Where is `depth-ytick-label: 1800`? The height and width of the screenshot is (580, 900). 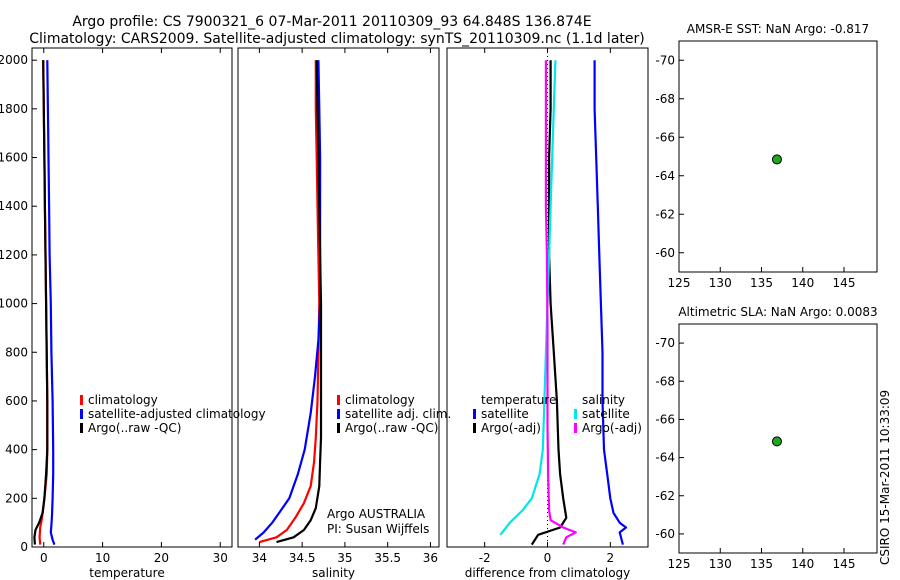
depth-ytick-label: 1800 is located at coordinates (14, 109).